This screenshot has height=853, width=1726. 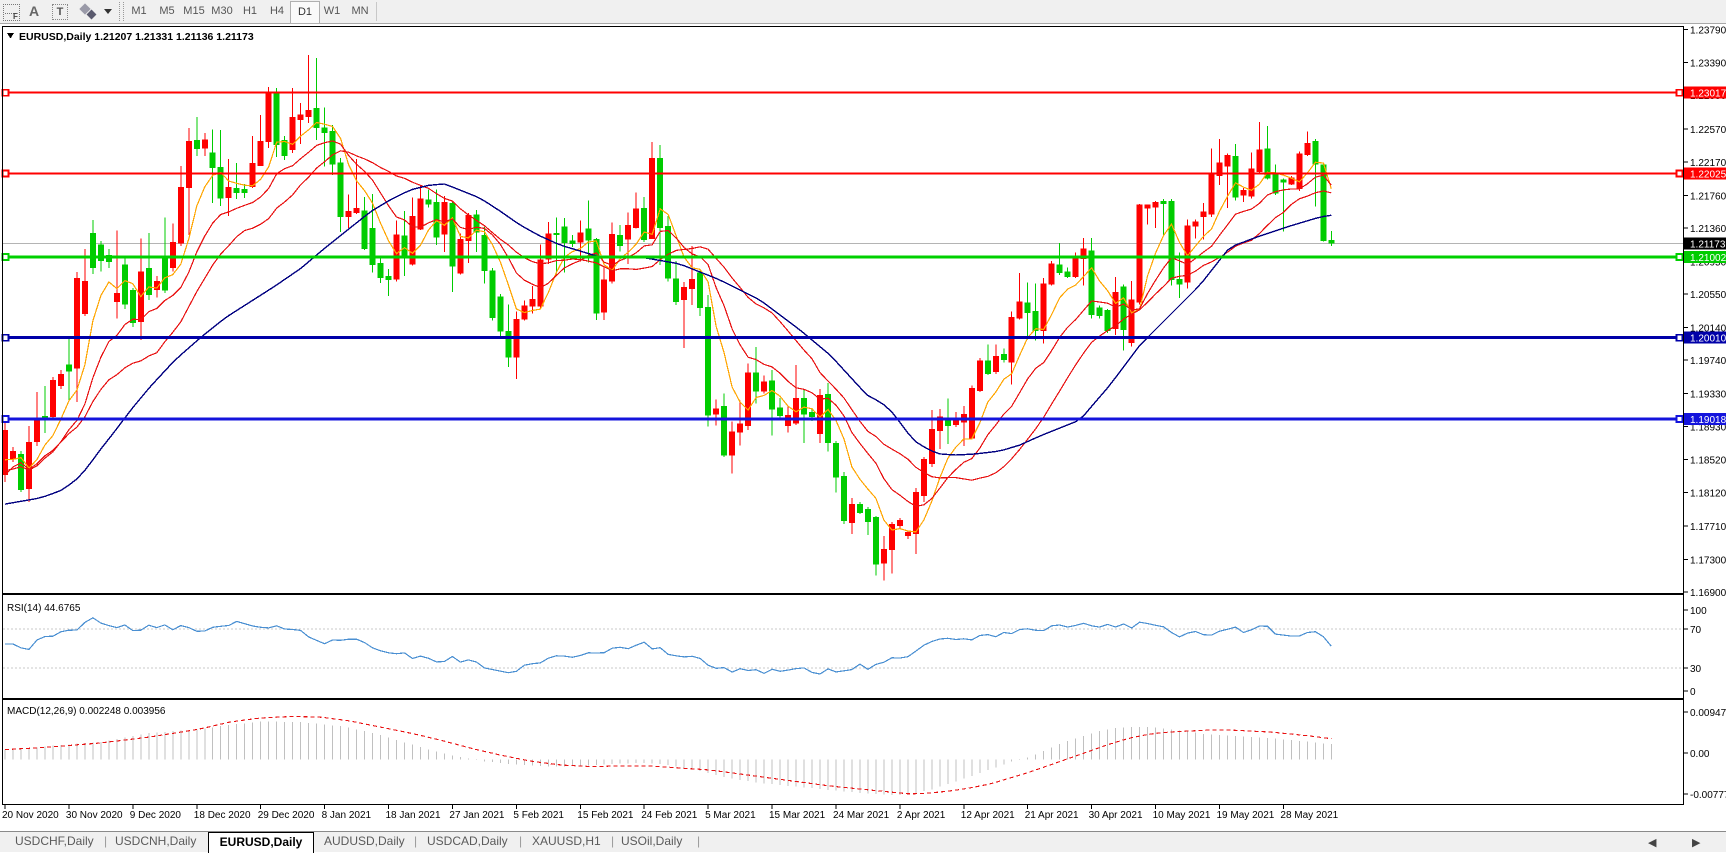 What do you see at coordinates (286, 815) in the screenshot?
I see `svg-text: 29 Dec 2020` at bounding box center [286, 815].